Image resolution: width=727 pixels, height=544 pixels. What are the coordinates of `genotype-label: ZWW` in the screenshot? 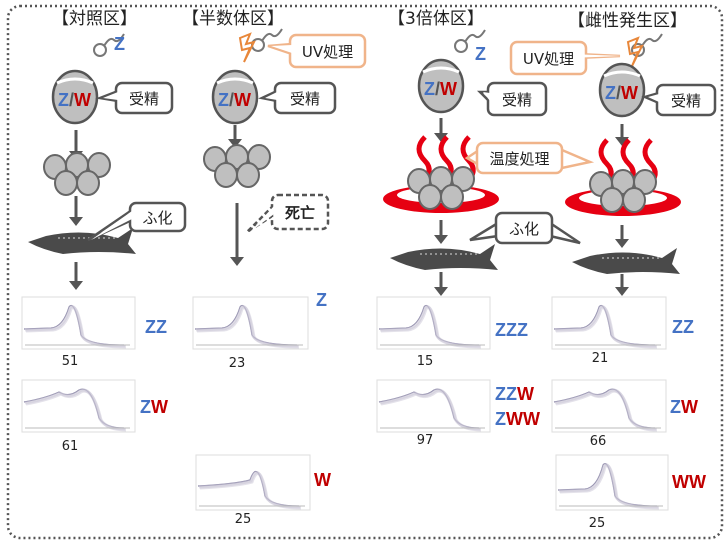 It's located at (517, 419).